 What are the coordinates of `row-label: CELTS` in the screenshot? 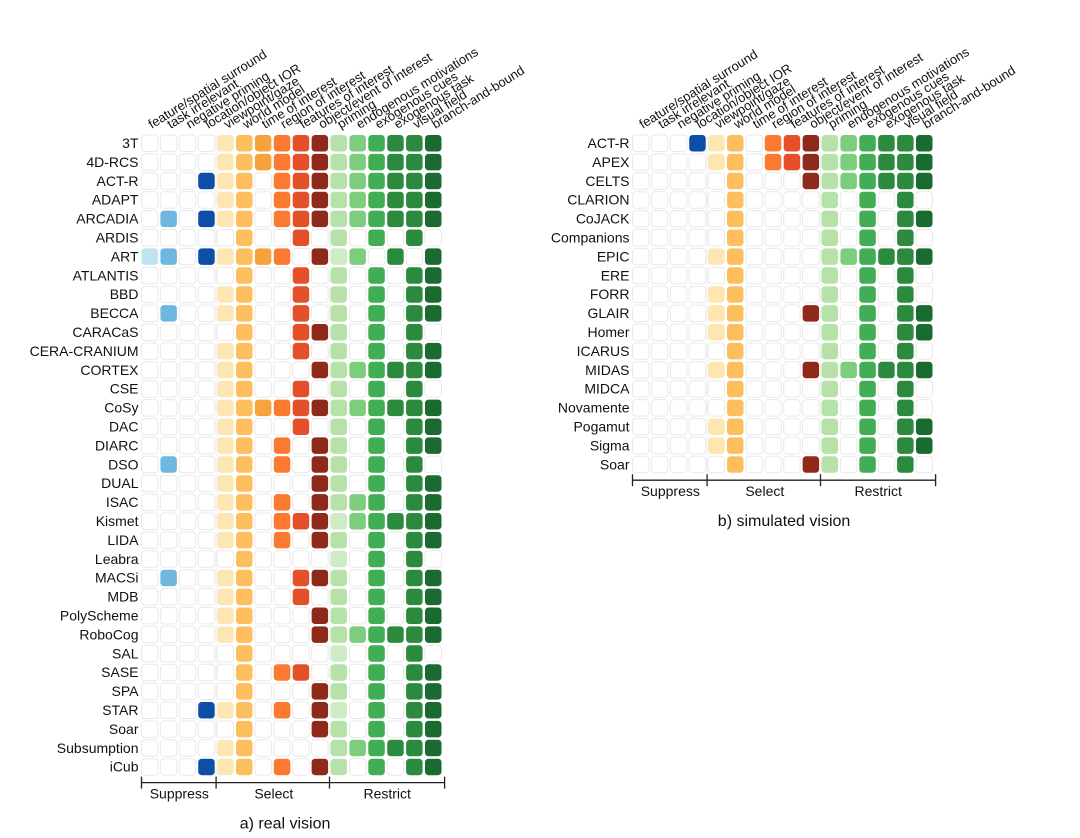 It's located at (607, 181).